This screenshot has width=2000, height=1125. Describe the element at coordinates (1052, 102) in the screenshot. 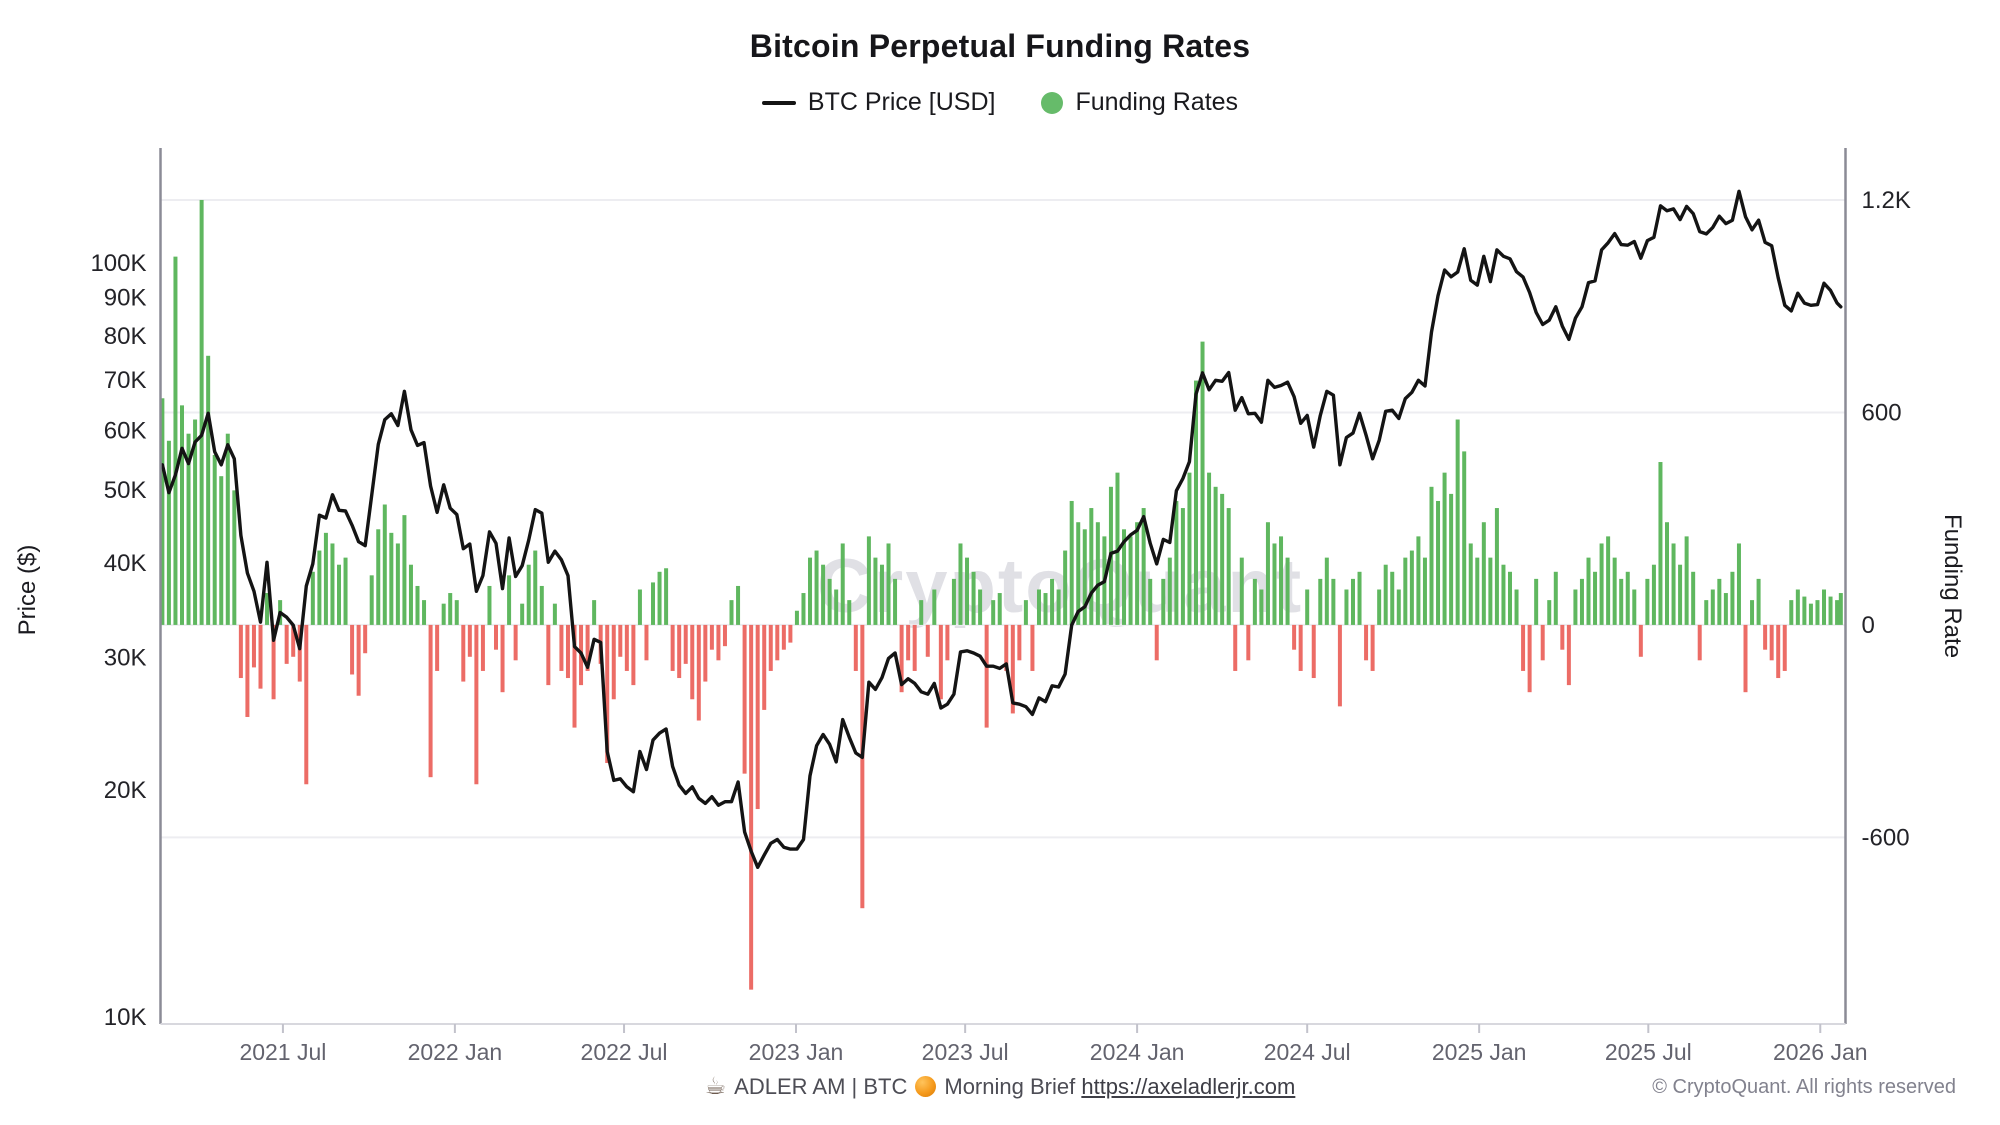

I see `green-dot-icon` at that location.